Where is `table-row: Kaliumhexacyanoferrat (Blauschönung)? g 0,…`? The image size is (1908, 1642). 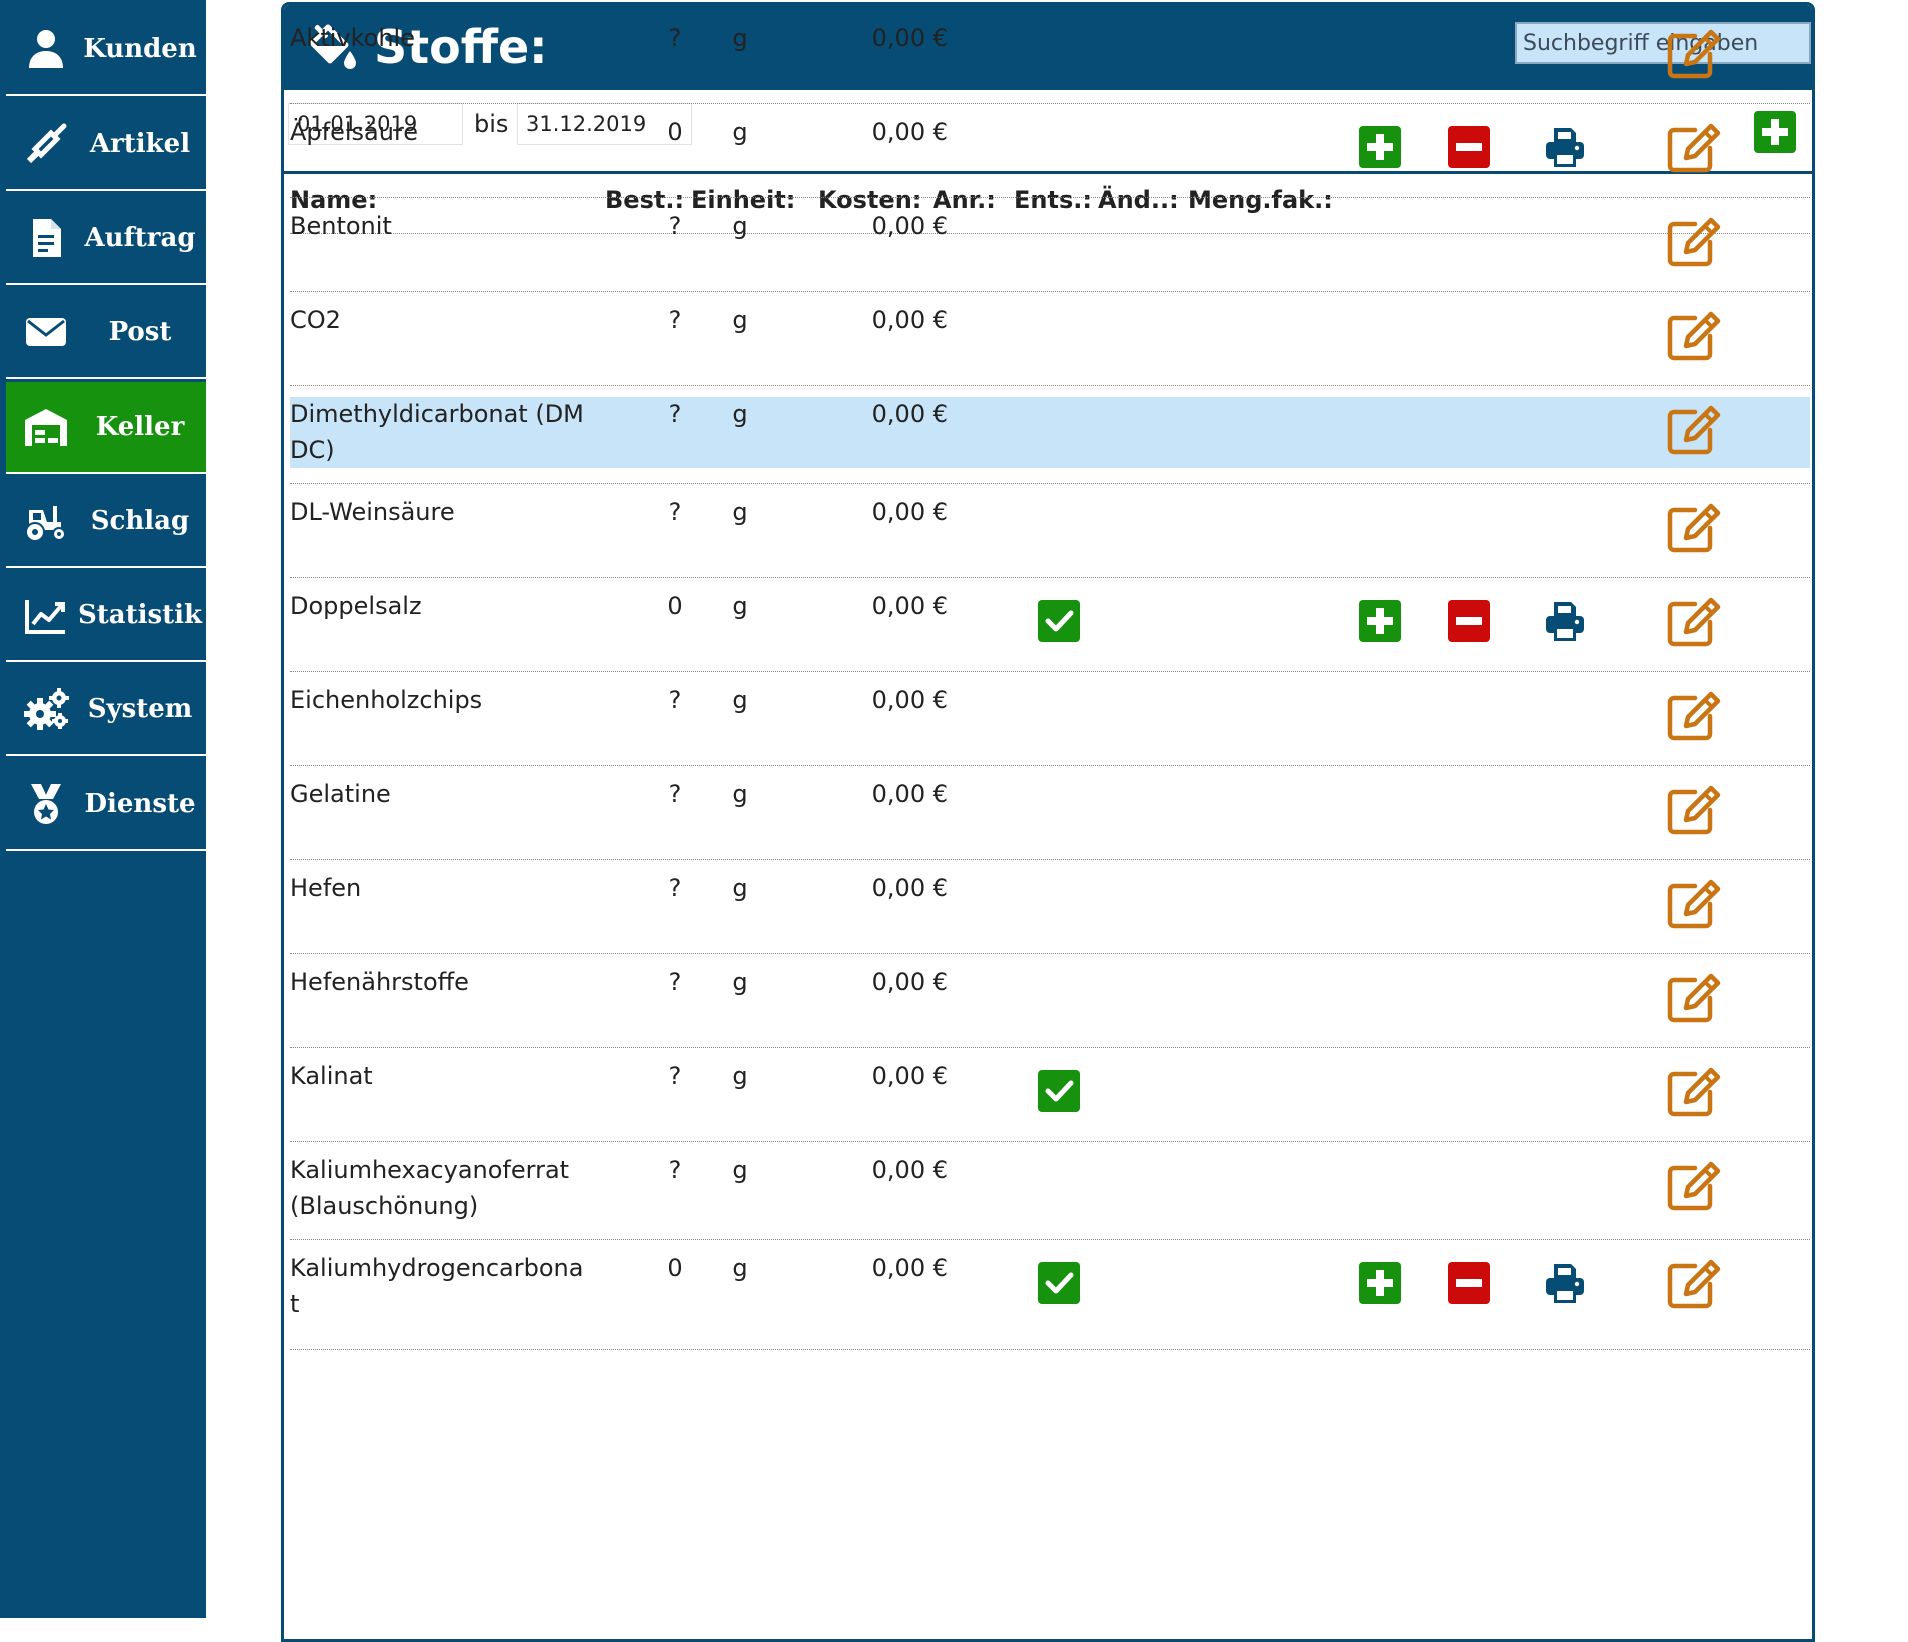
table-row: Kaliumhexacyanoferrat (Blauschönung)? g 0,… is located at coordinates (1050, 1191).